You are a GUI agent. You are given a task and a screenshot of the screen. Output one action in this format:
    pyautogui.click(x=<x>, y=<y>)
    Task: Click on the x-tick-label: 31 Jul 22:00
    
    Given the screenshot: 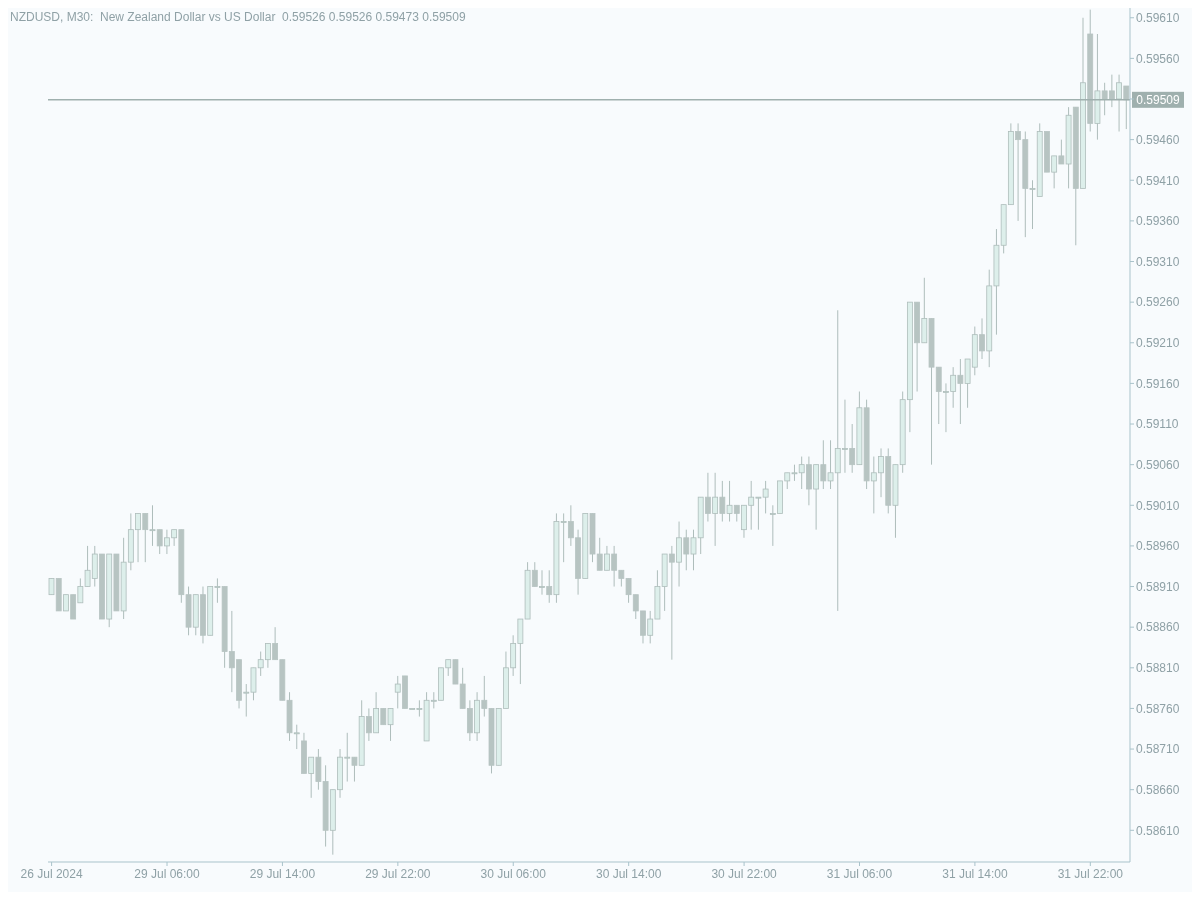 What is the action you would take?
    pyautogui.click(x=1090, y=874)
    